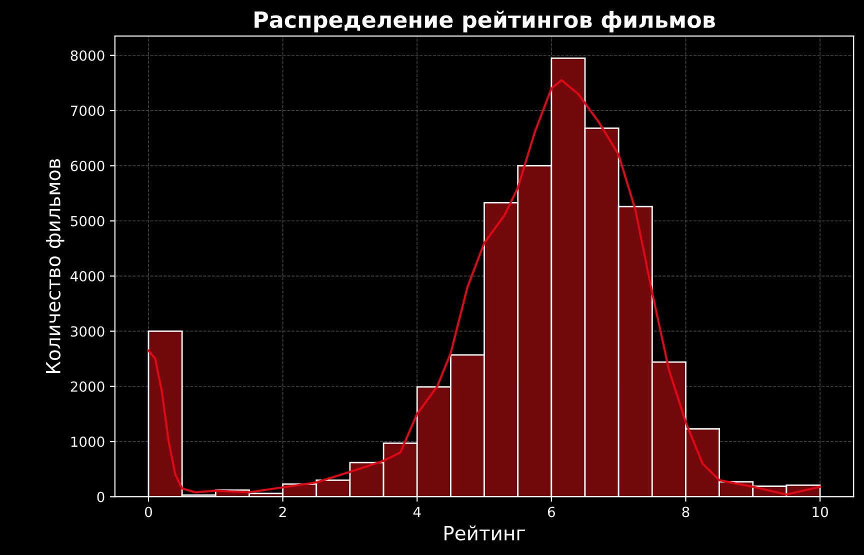 The width and height of the screenshot is (864, 555). Describe the element at coordinates (87, 166) in the screenshot. I see `y-tick-label: 6000` at that location.